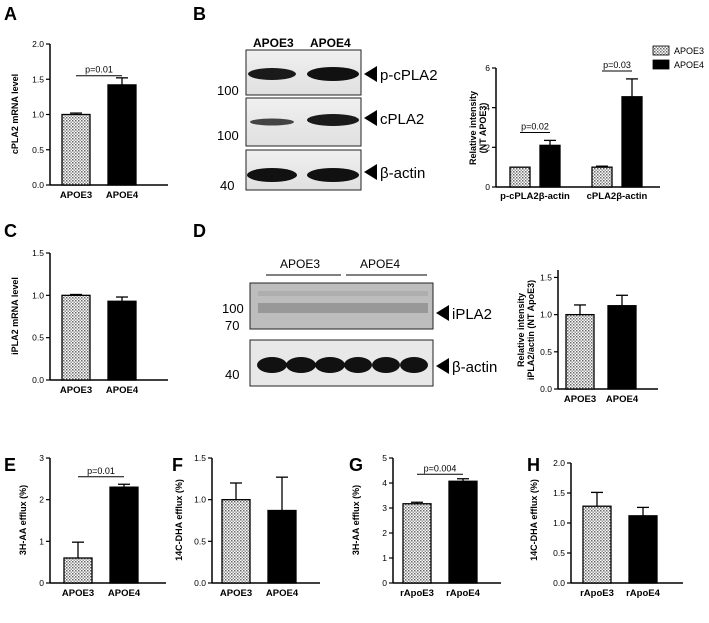 The image size is (709, 623). I want to click on western-blot-d: APOE3 APOE4 100 70 40 iPLA2 β-actin, so click(359, 322).